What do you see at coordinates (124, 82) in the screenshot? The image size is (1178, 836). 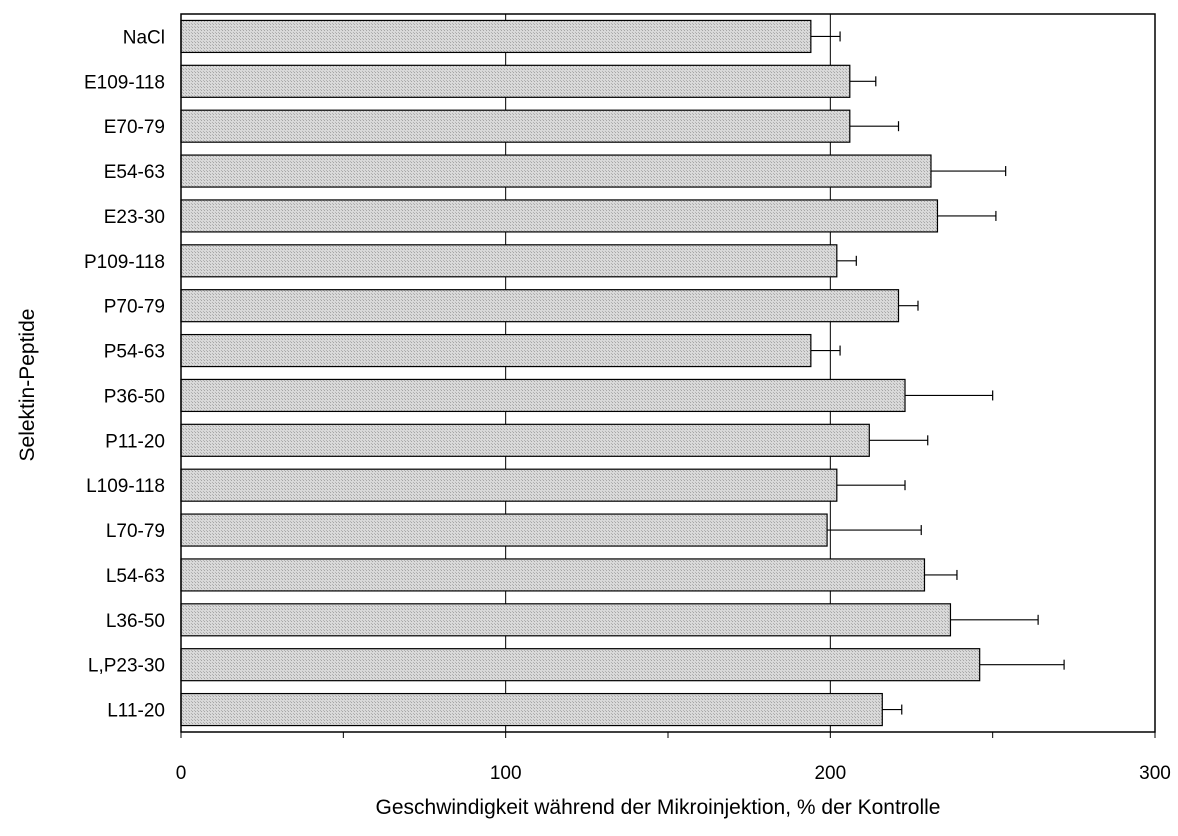 I see `category-label: E109-118` at bounding box center [124, 82].